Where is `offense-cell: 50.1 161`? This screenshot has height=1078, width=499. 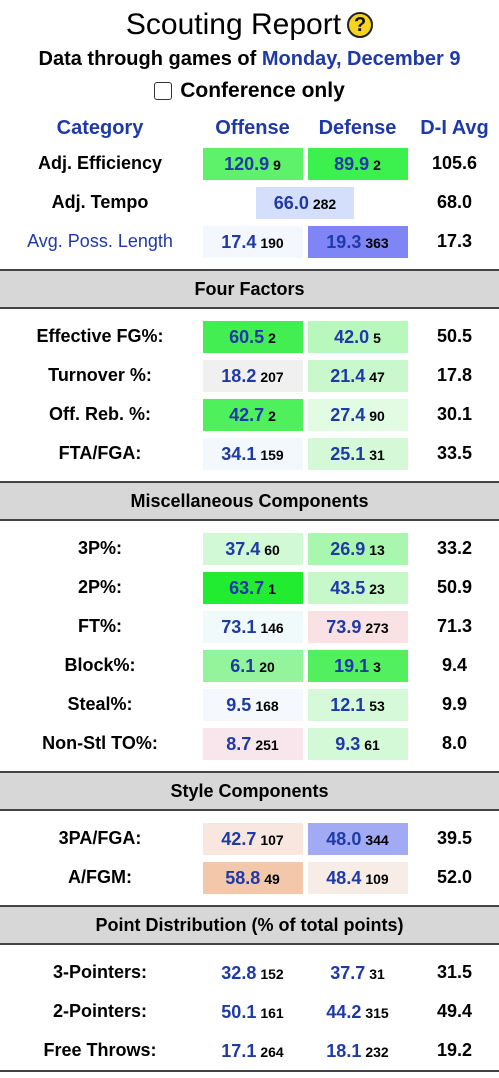
offense-cell: 50.1 161 is located at coordinates (252, 1011).